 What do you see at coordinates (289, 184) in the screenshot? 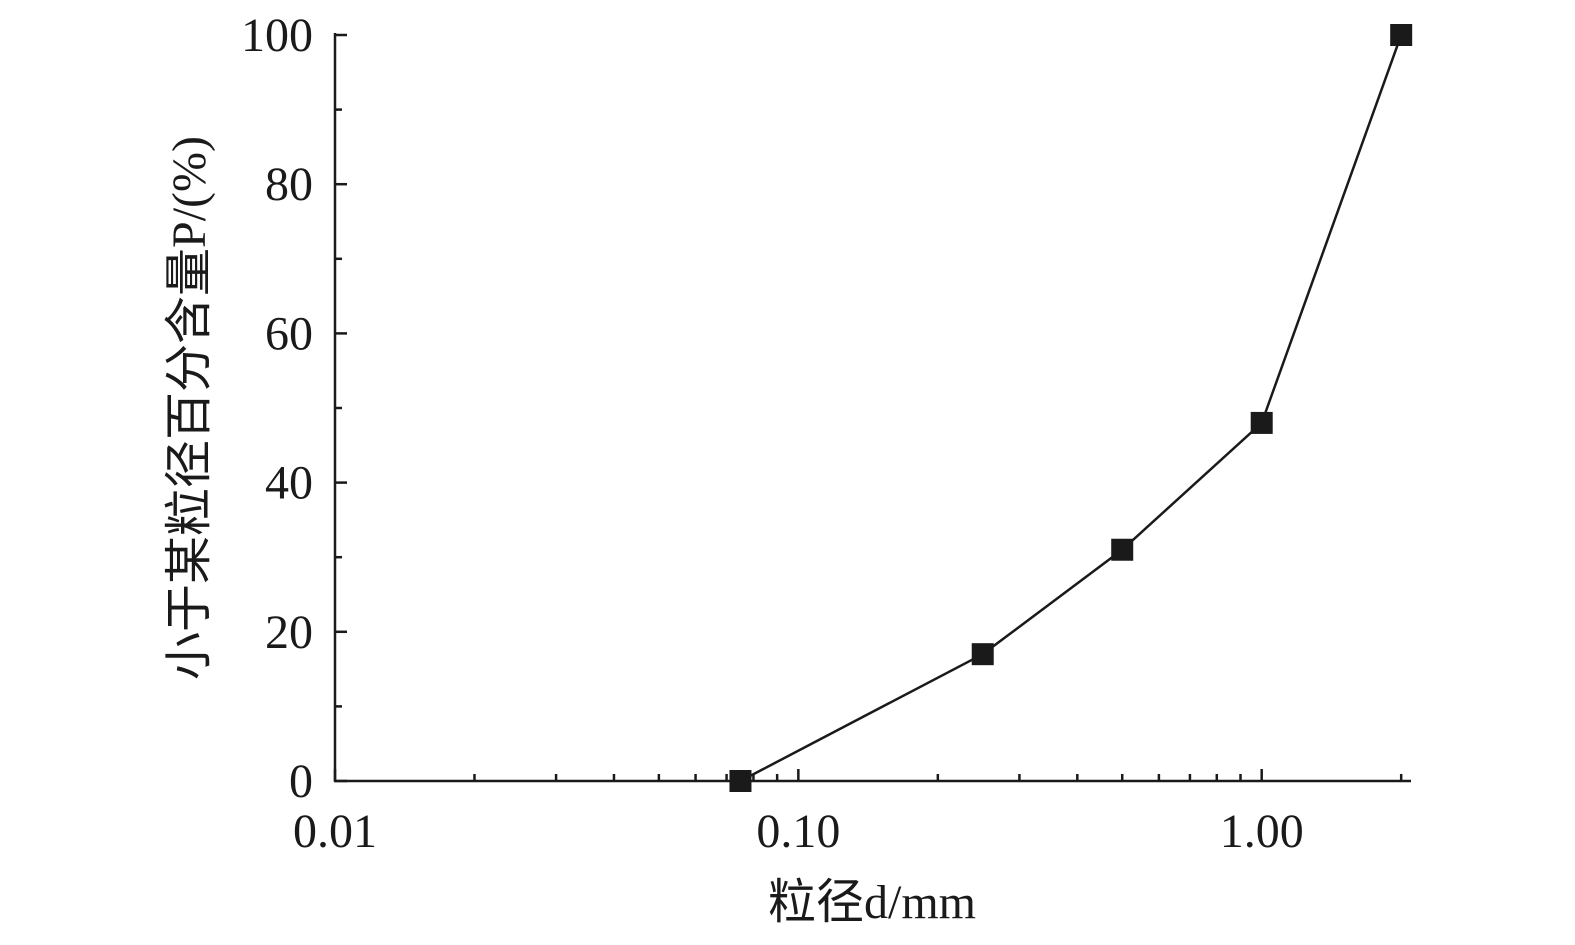
I see `y-tick-label: 80` at bounding box center [289, 184].